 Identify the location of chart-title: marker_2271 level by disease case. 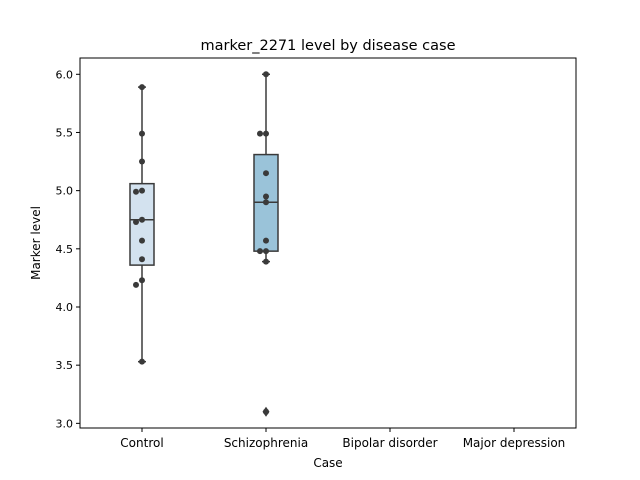
(328, 46).